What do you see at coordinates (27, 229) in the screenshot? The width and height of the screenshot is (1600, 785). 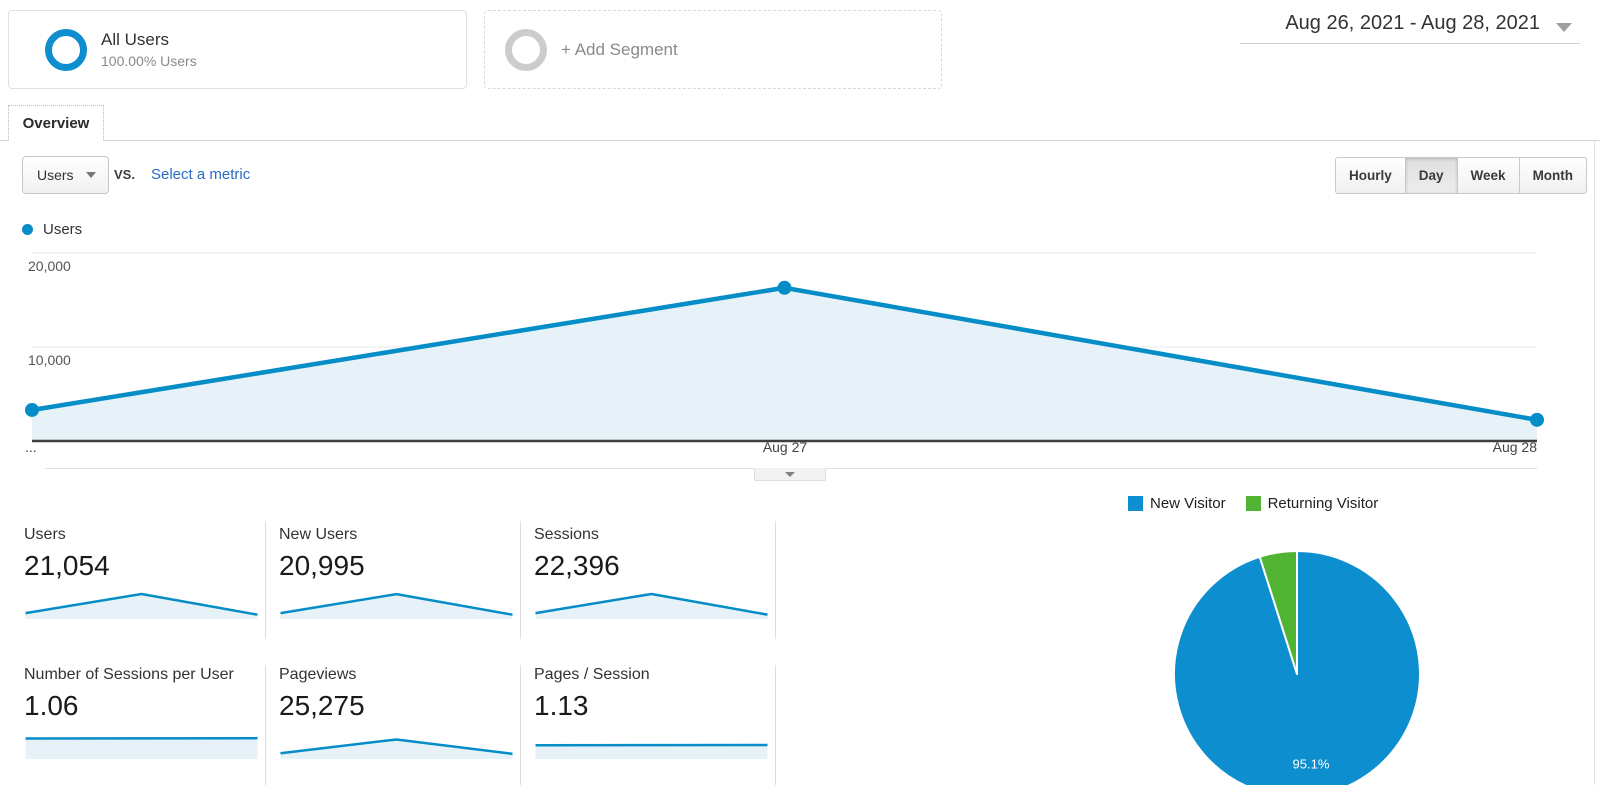 I see `series-dot-icon` at bounding box center [27, 229].